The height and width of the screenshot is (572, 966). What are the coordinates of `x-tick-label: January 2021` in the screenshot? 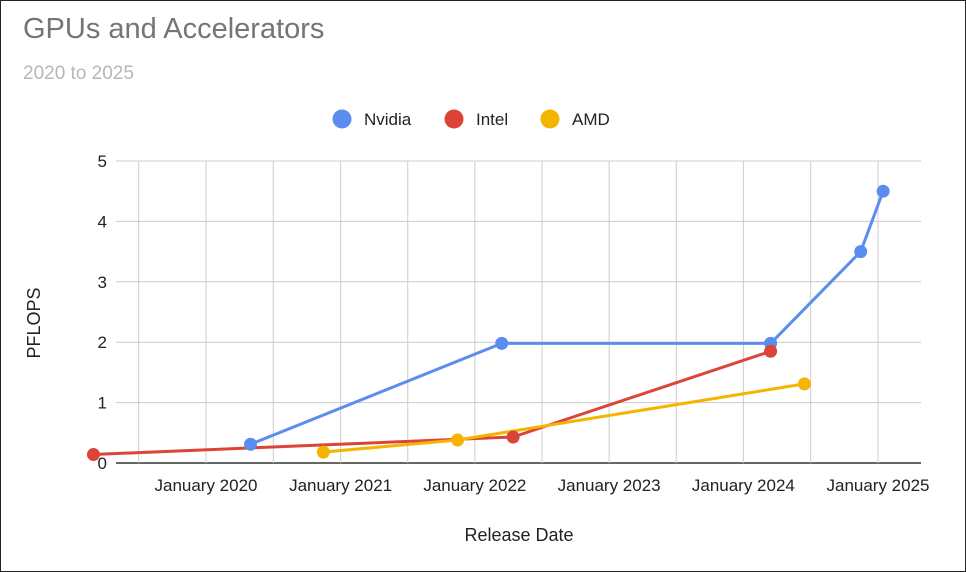 It's located at (340, 485).